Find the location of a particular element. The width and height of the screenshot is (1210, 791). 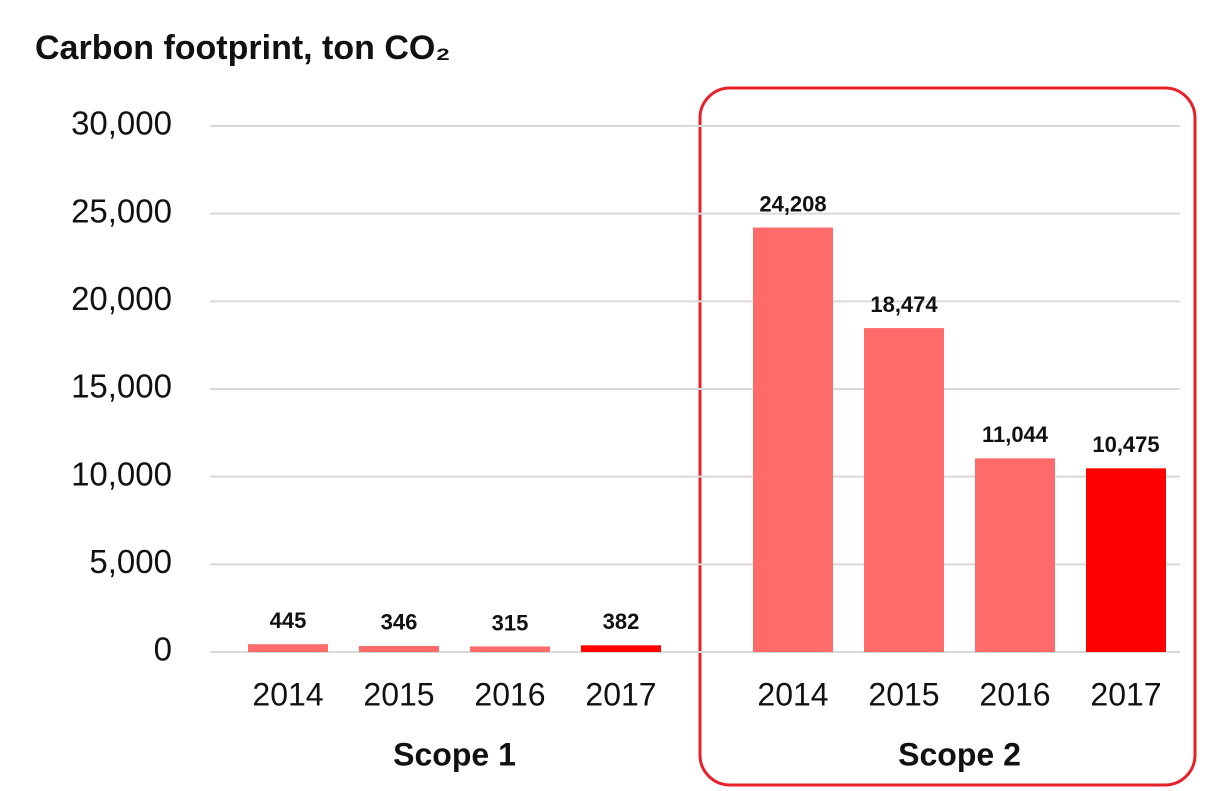

group-label: Scope 2 is located at coordinates (959, 754).